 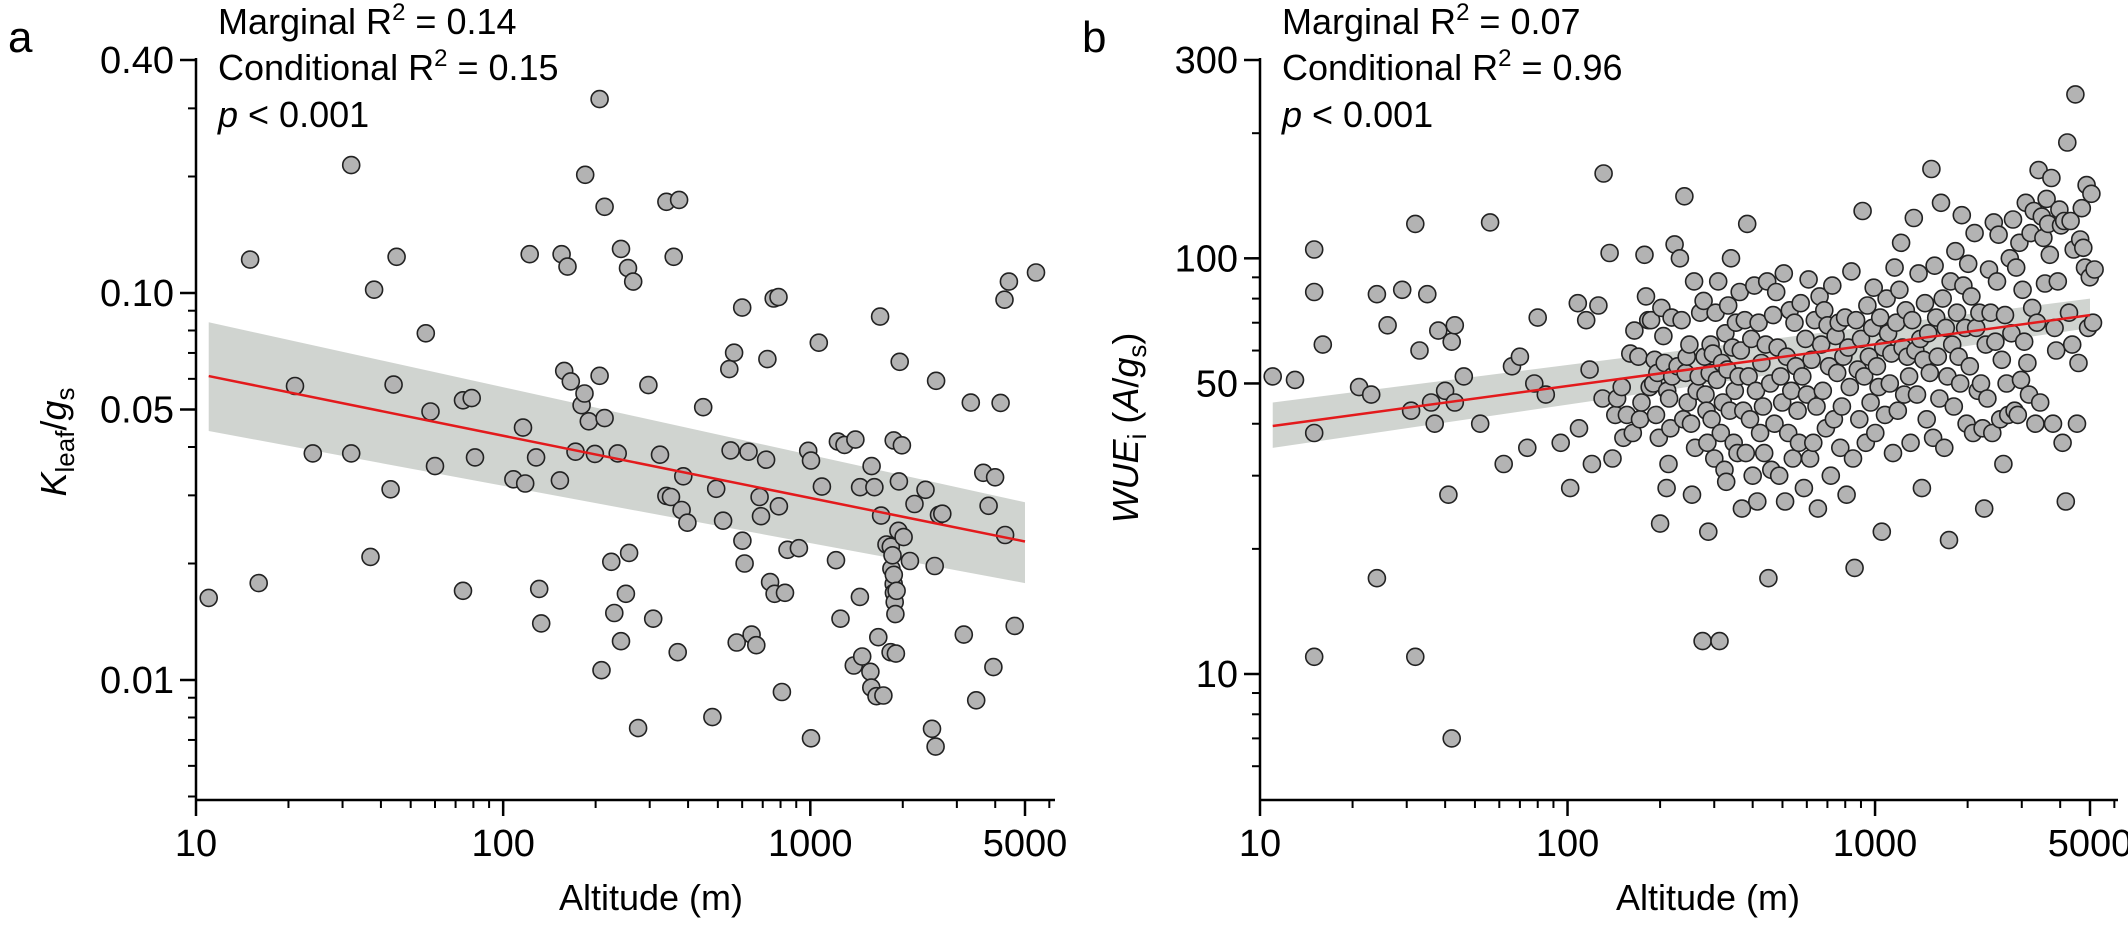 I want to click on panel-a-fit-line, so click(x=617, y=458).